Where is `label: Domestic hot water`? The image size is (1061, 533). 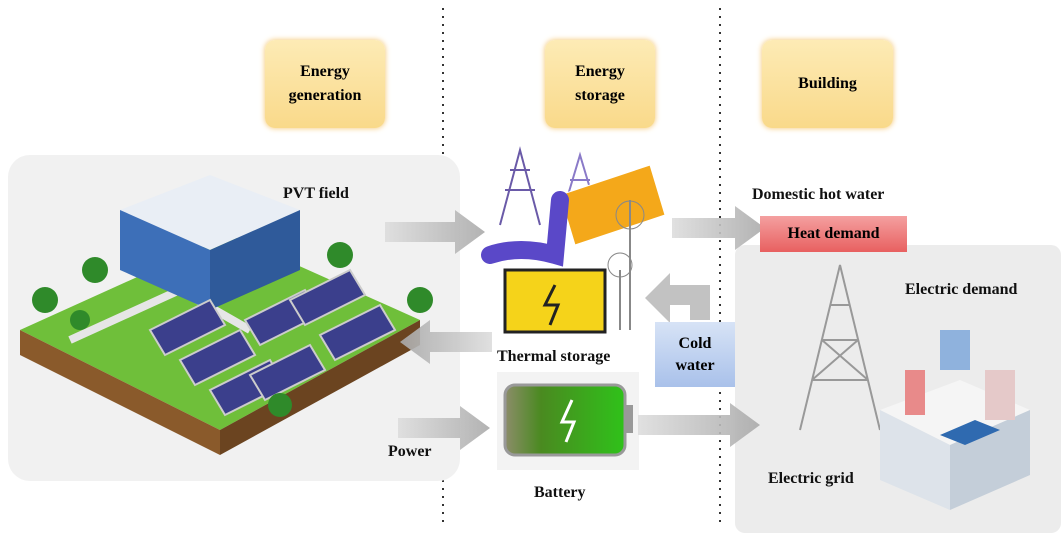 label: Domestic hot water is located at coordinates (818, 194).